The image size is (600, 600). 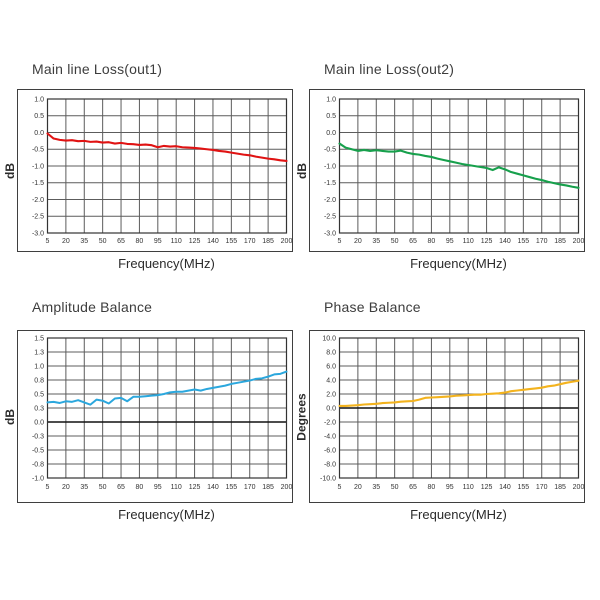 I want to click on x-axis-label-phase: Frequency(MHz), so click(x=458, y=514).